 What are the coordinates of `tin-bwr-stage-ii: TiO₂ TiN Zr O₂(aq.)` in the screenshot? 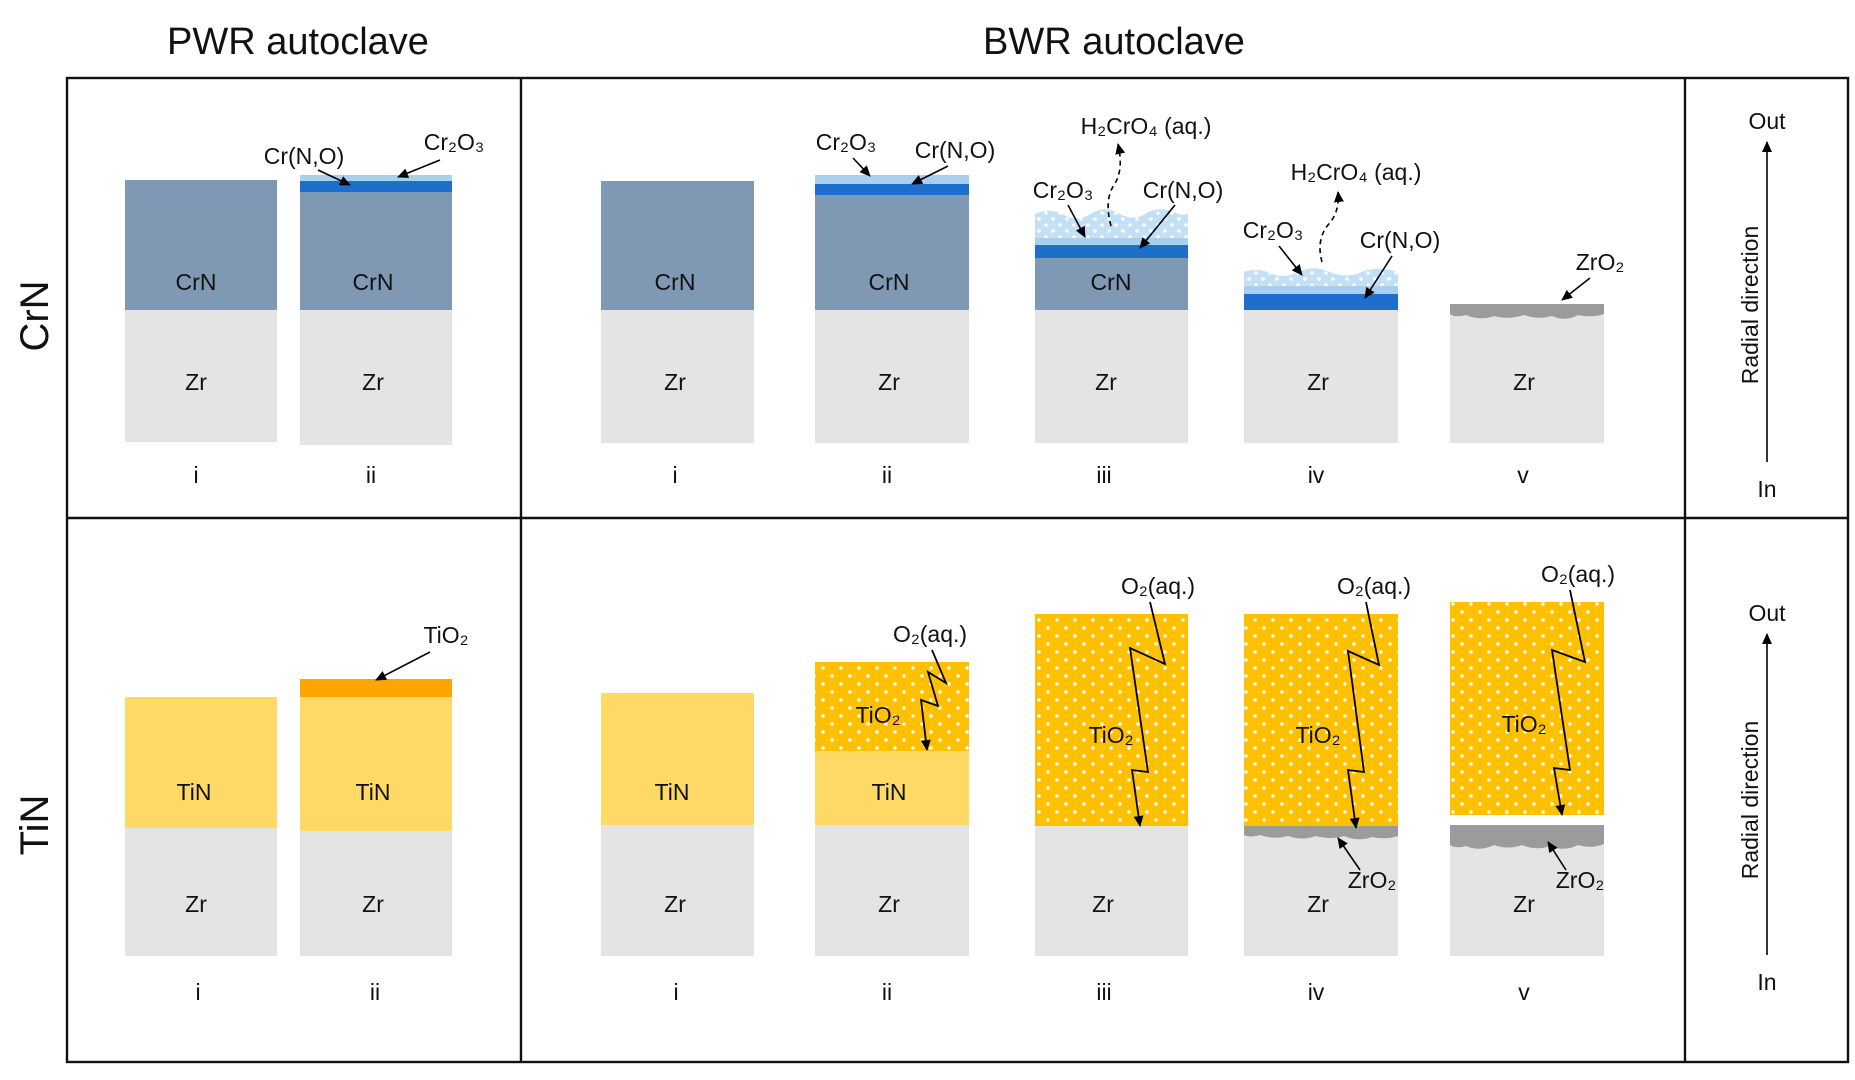 It's located at (892, 788).